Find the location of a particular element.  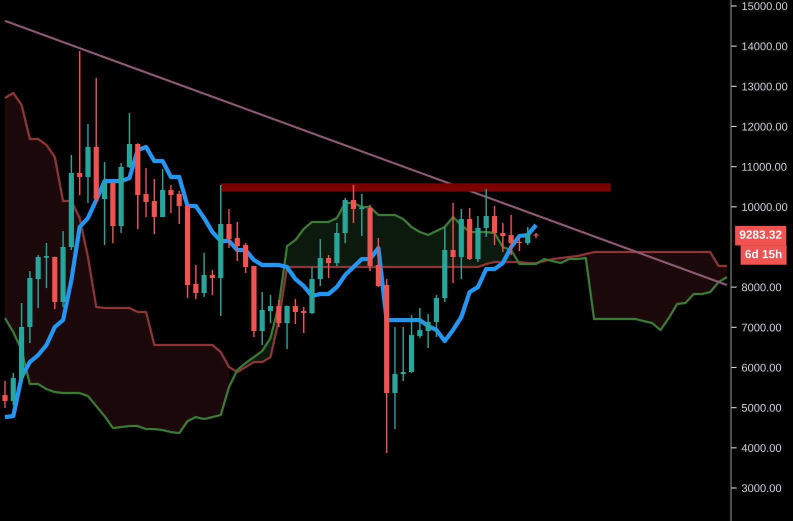

y-tick-label: 3000.00 is located at coordinates (762, 488).